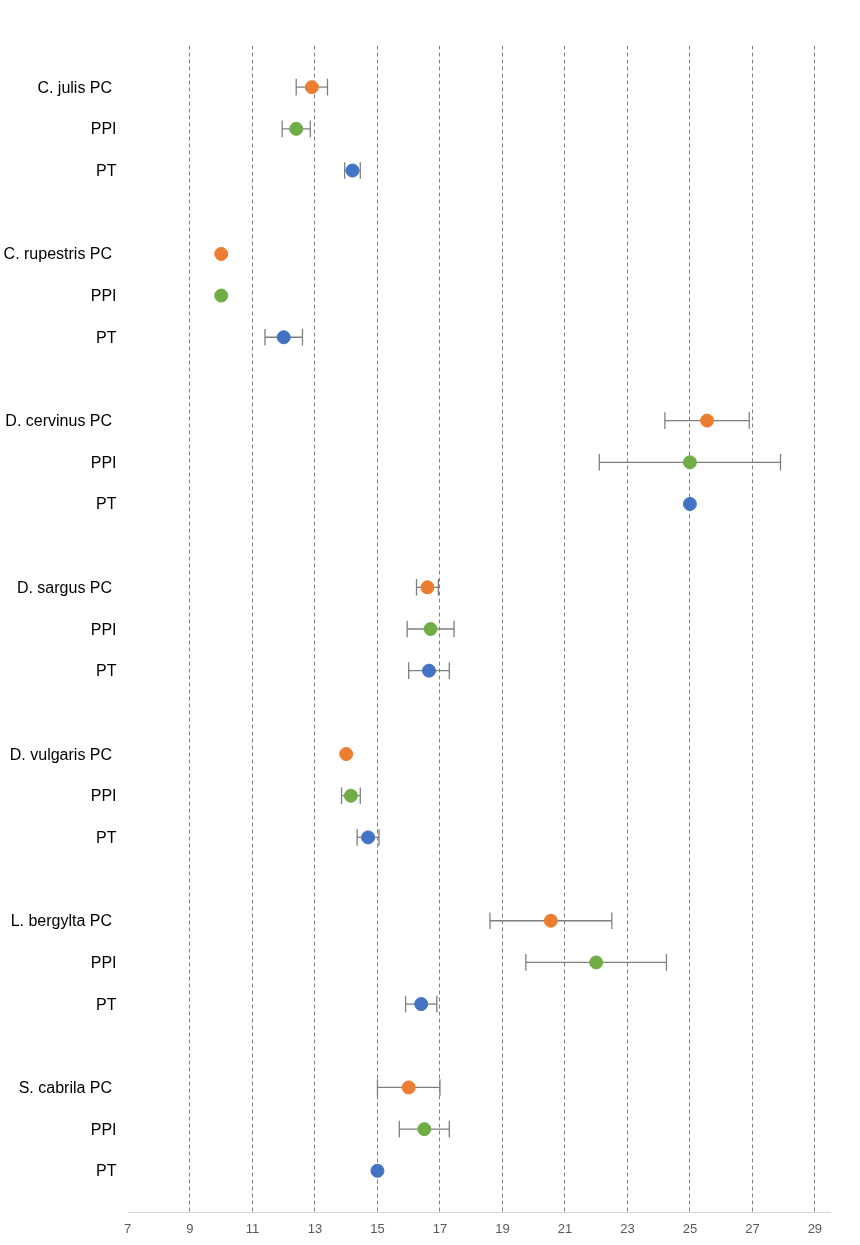 Image resolution: width=860 pixels, height=1245 pixels. Describe the element at coordinates (502, 1228) in the screenshot. I see `x-tick-label: 19` at that location.